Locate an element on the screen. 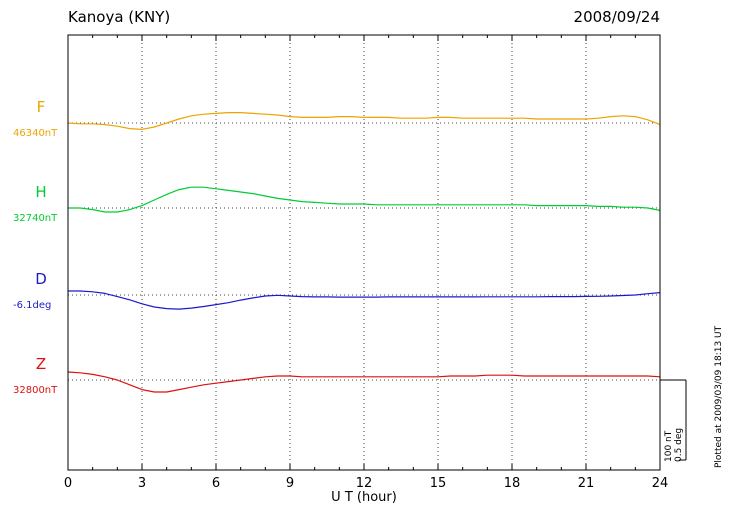  x-tick-label: 15 is located at coordinates (438, 483).